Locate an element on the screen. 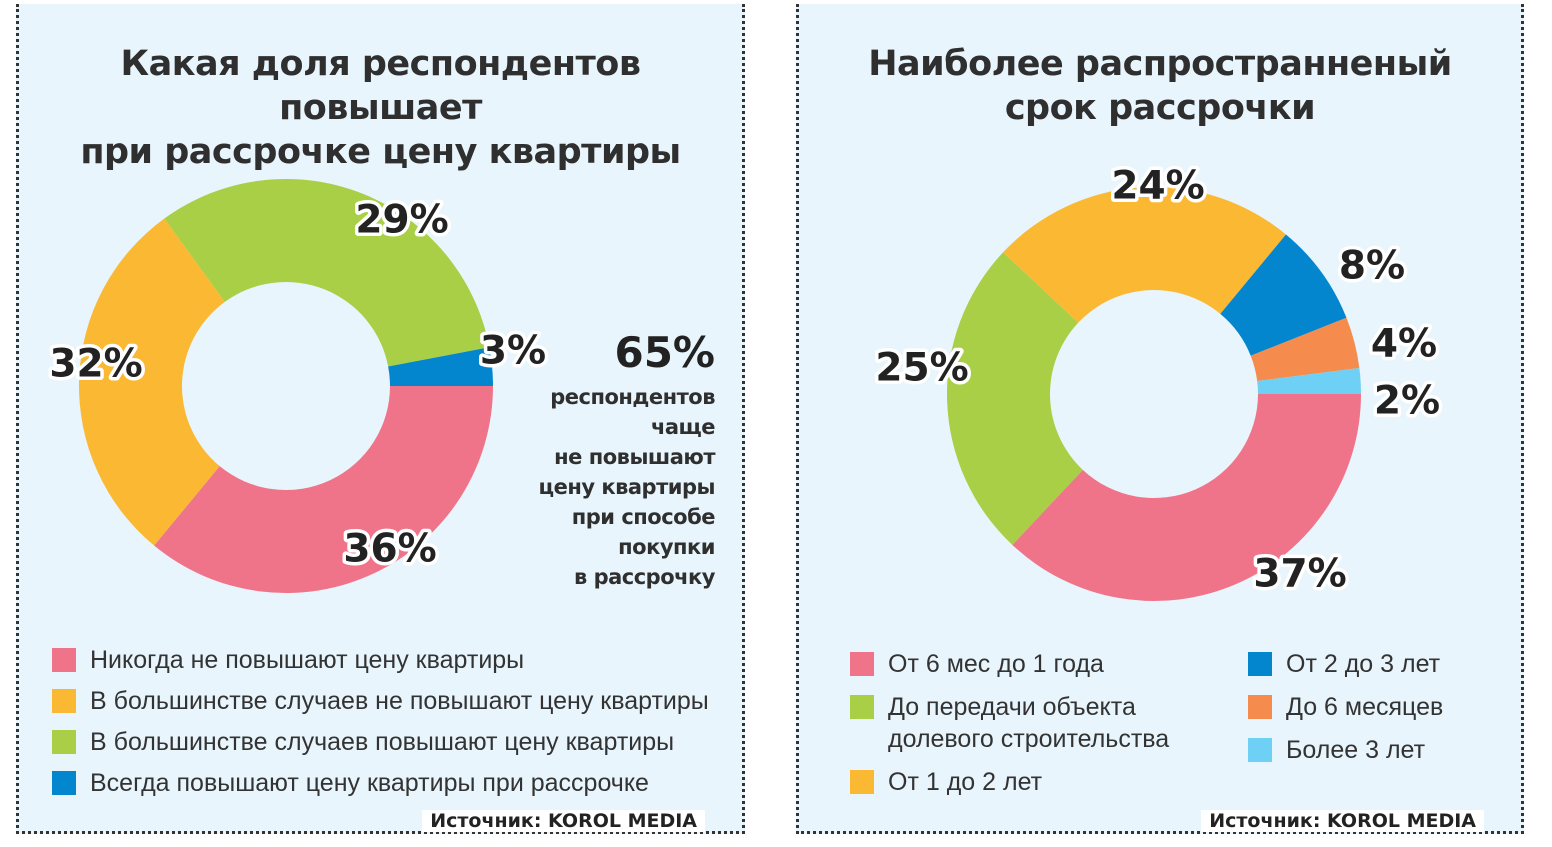 The image size is (1552, 847). legend-right-col-2: От 2 до 3 лет До 6 месяцев Более 3 лет is located at coordinates (1345, 707).